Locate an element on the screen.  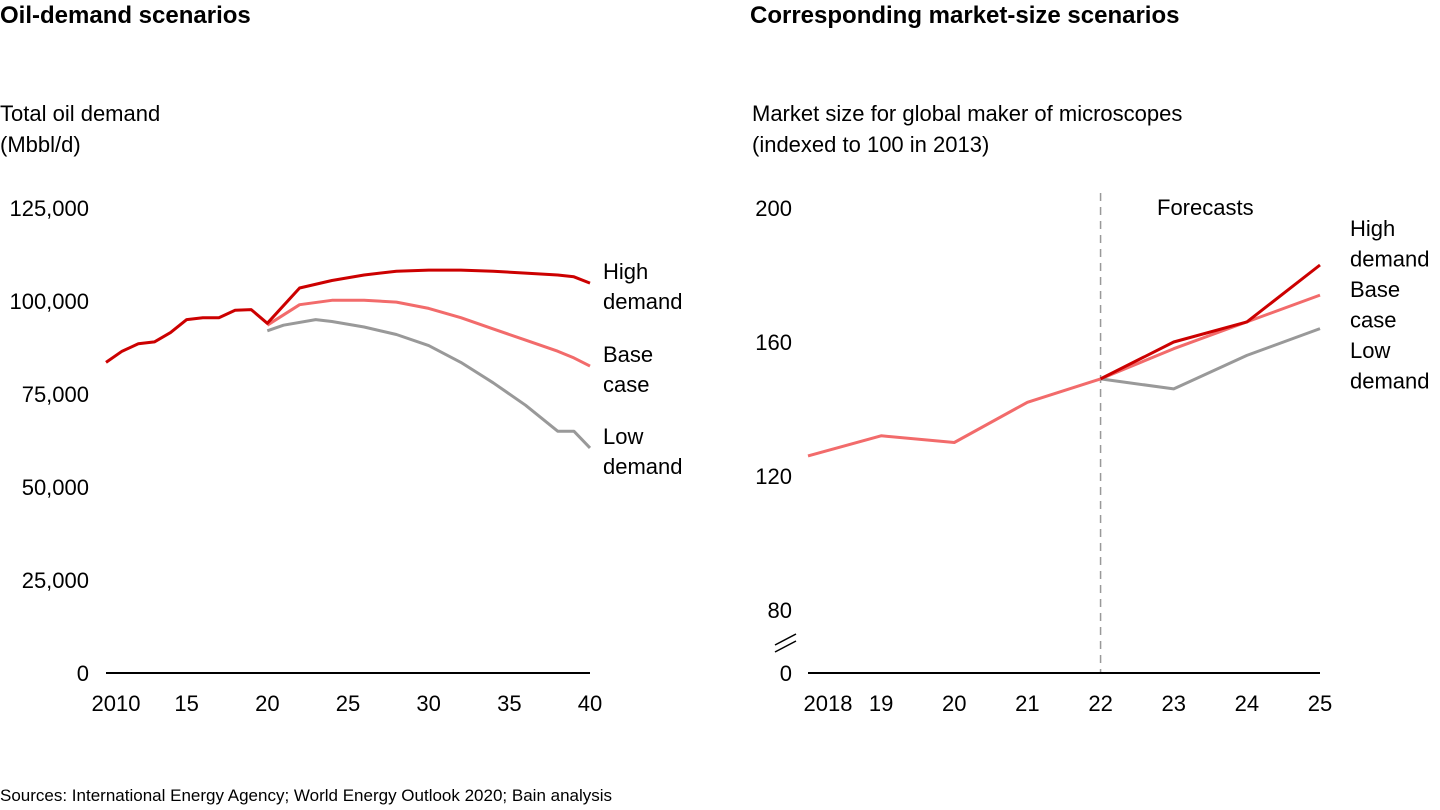
left-y-tick-label: 125,000 is located at coordinates (49, 208).